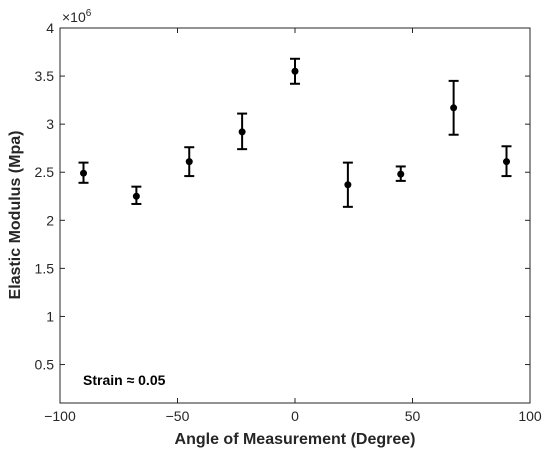 The height and width of the screenshot is (457, 550). I want to click on y-tick-label: 4, so click(50, 28).